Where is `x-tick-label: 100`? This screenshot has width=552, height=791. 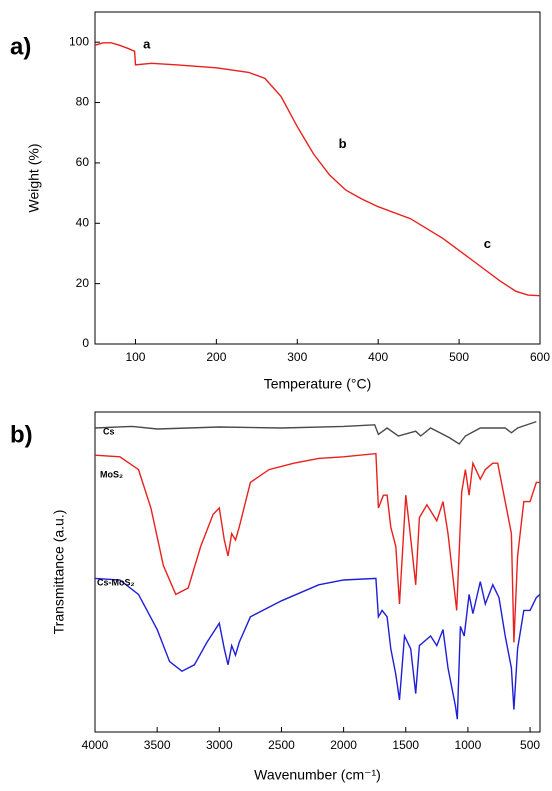
x-tick-label: 100 is located at coordinates (135, 357).